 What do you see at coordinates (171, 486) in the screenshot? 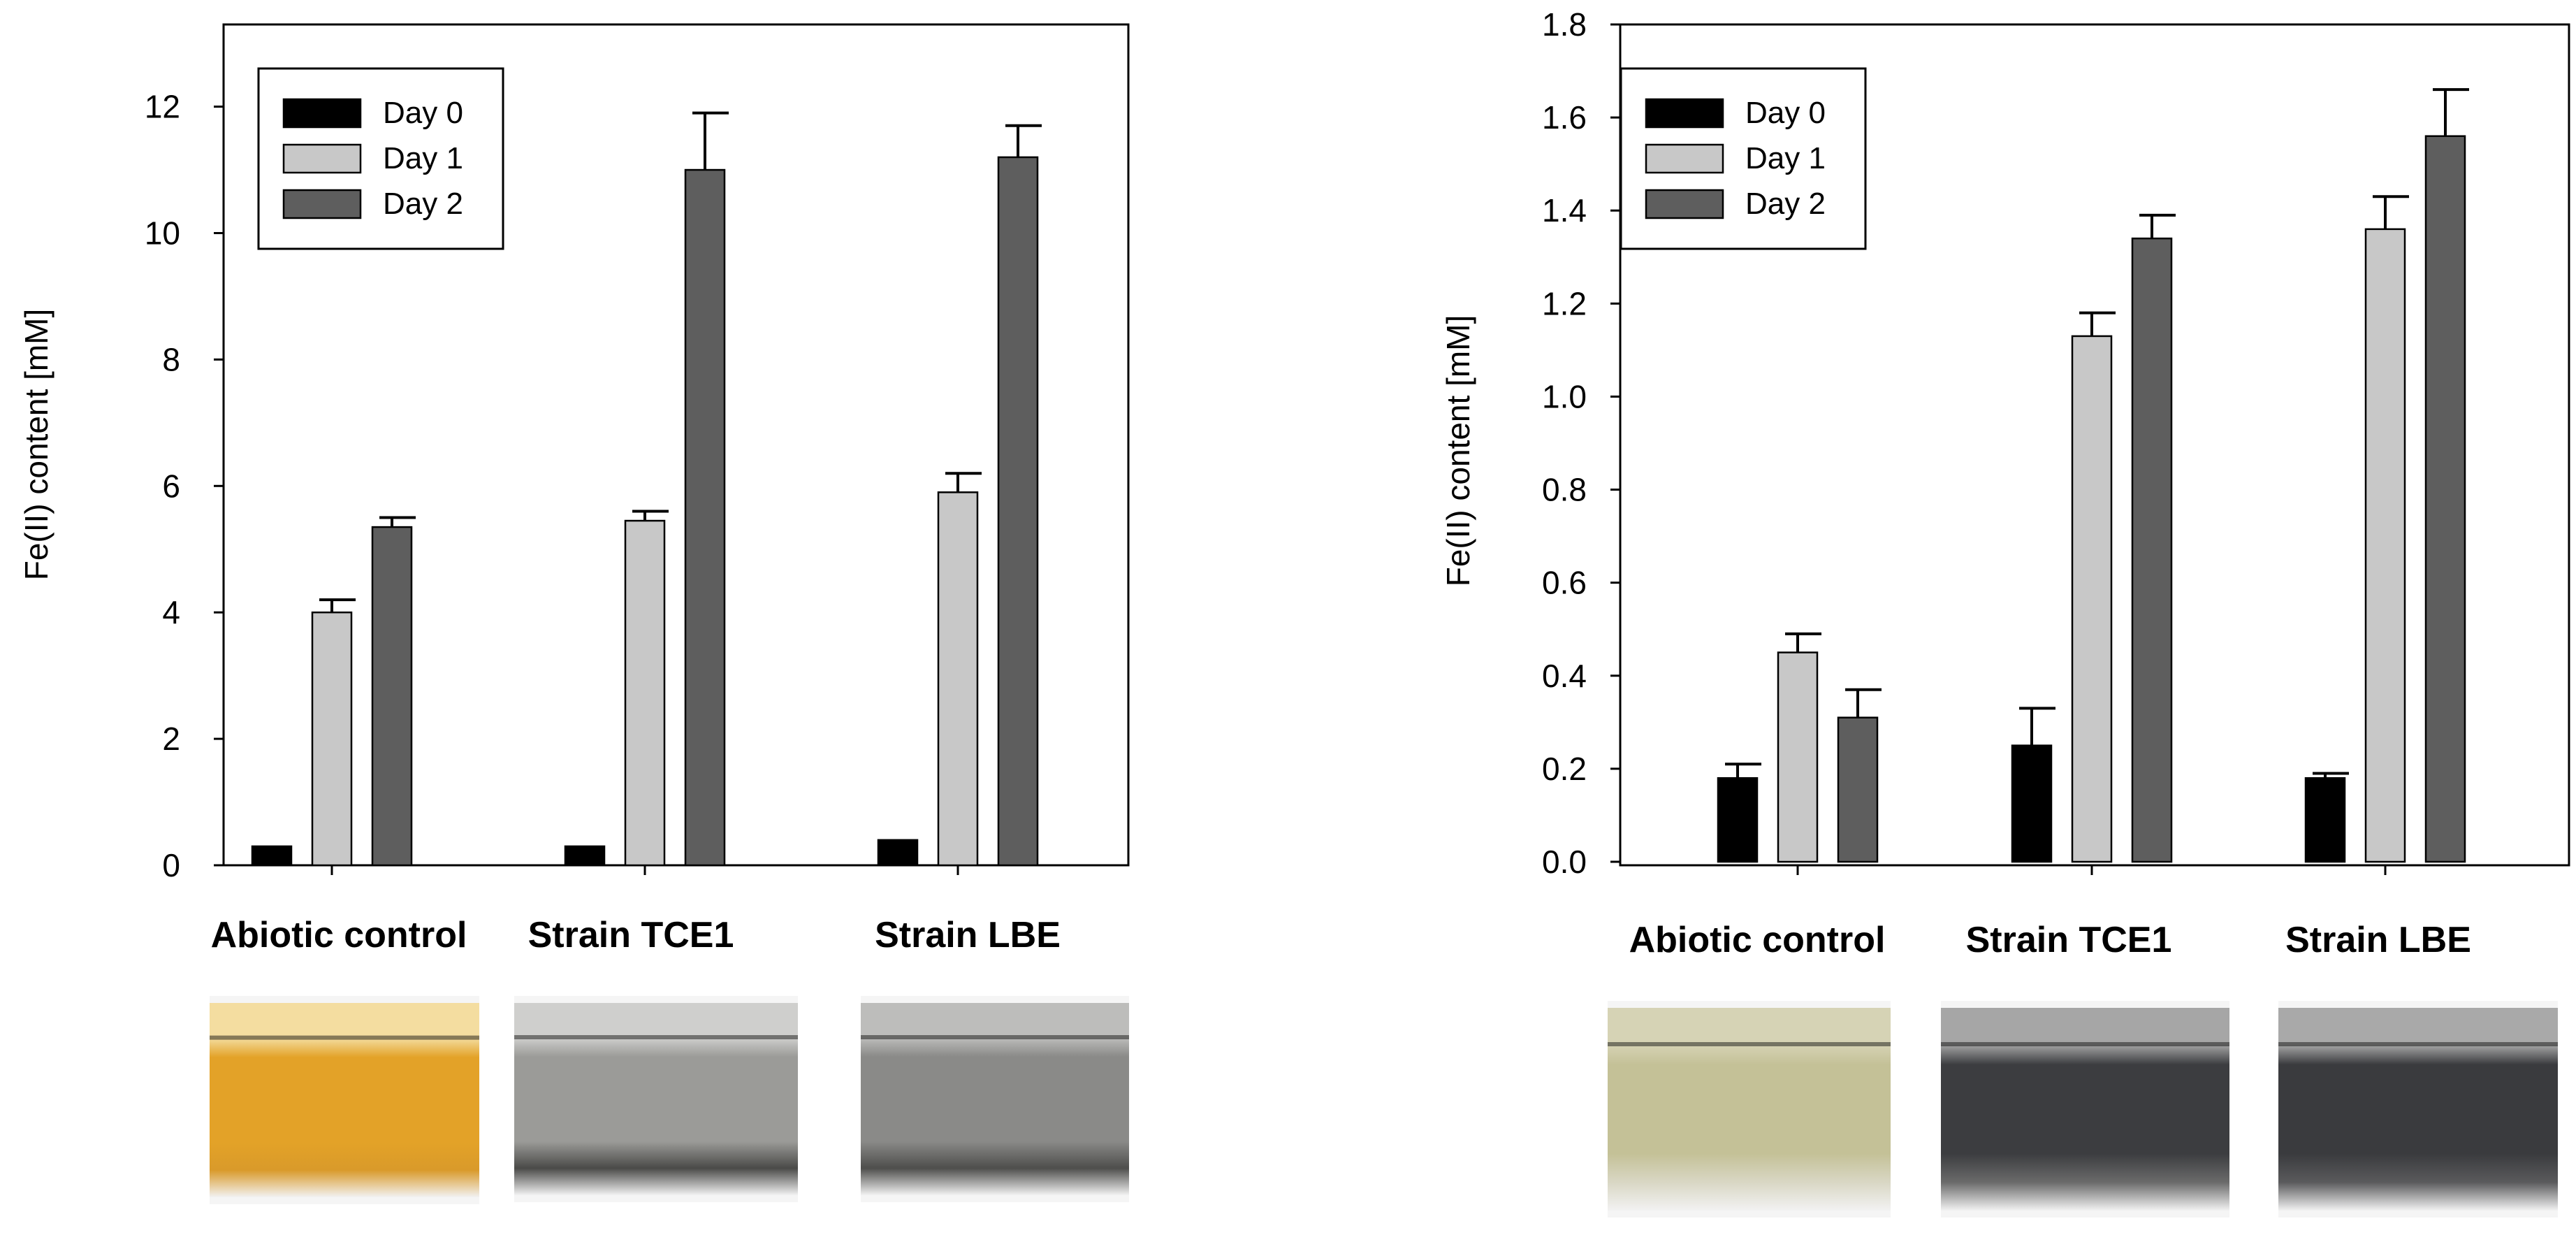
I see `y-tick-label: 6` at bounding box center [171, 486].